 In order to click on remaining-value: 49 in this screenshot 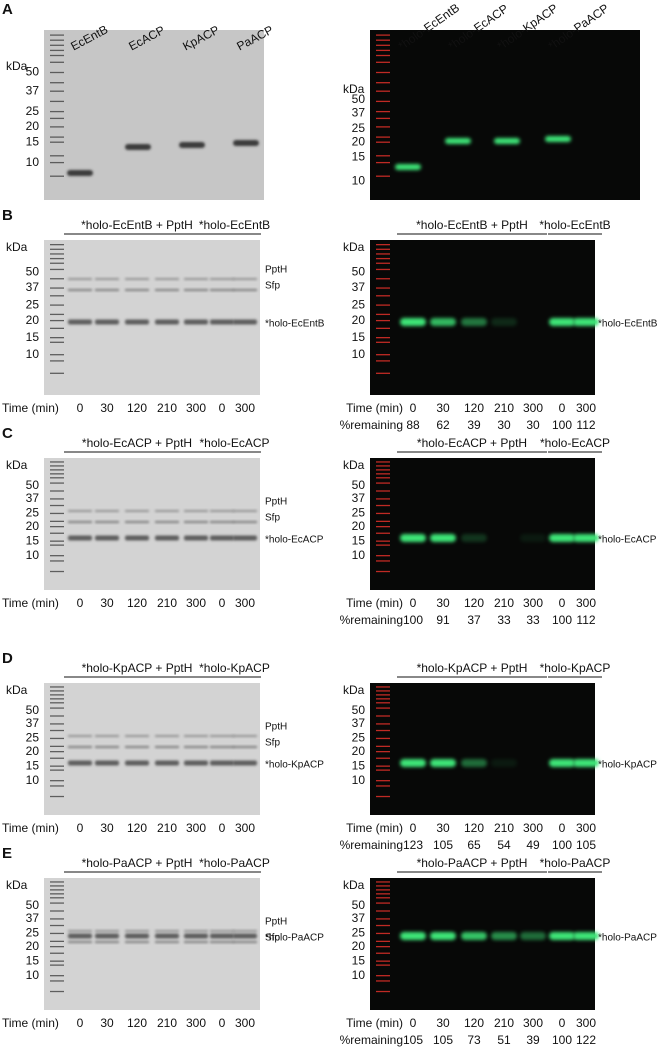, I will do `click(533, 845)`.